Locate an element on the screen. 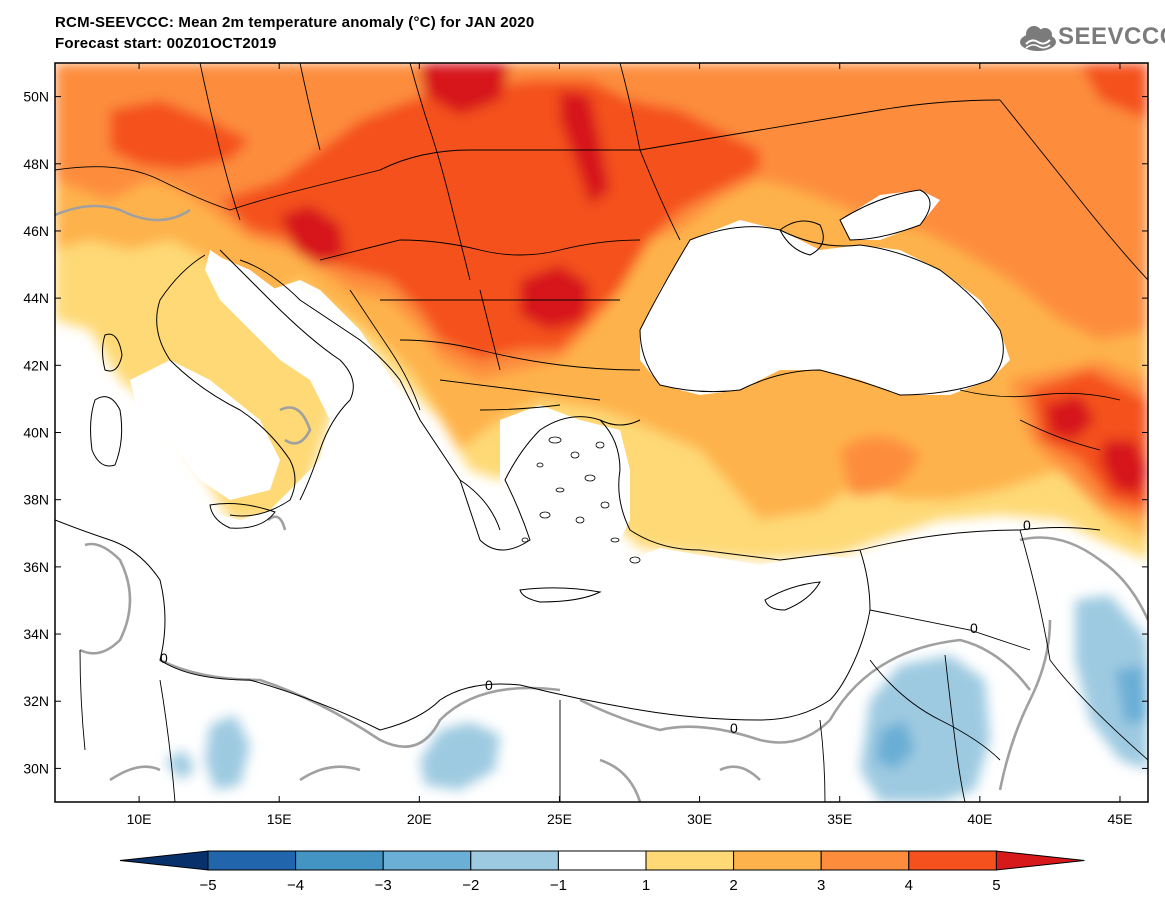 This screenshot has height=907, width=1165. colorbar-label: 2 is located at coordinates (733, 885).